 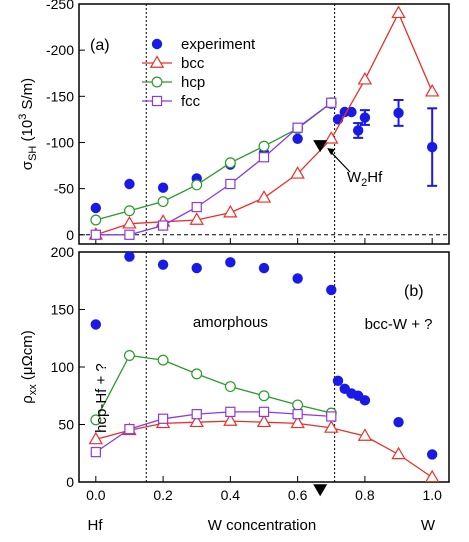 What do you see at coordinates (331, 152) in the screenshot?
I see `panel-a-arrowhead` at bounding box center [331, 152].